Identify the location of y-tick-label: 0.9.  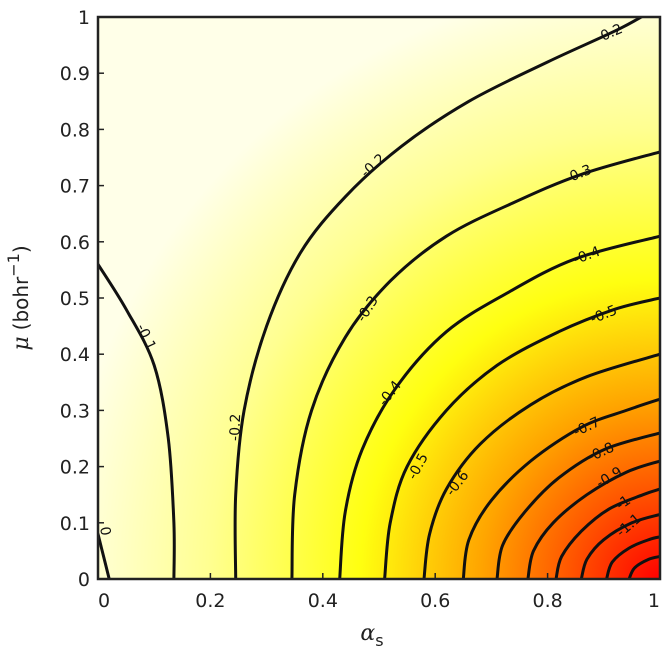
(75, 74).